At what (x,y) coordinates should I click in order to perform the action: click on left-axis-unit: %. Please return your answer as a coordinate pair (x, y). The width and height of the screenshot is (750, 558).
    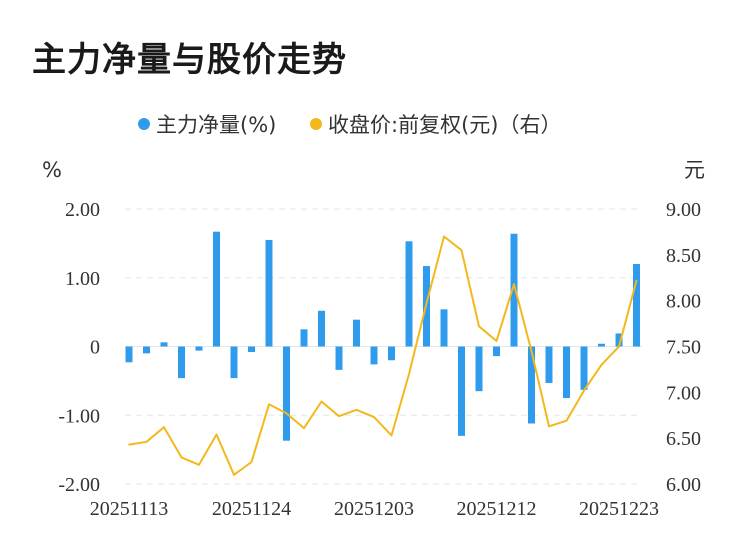
    Looking at the image, I should click on (52, 170).